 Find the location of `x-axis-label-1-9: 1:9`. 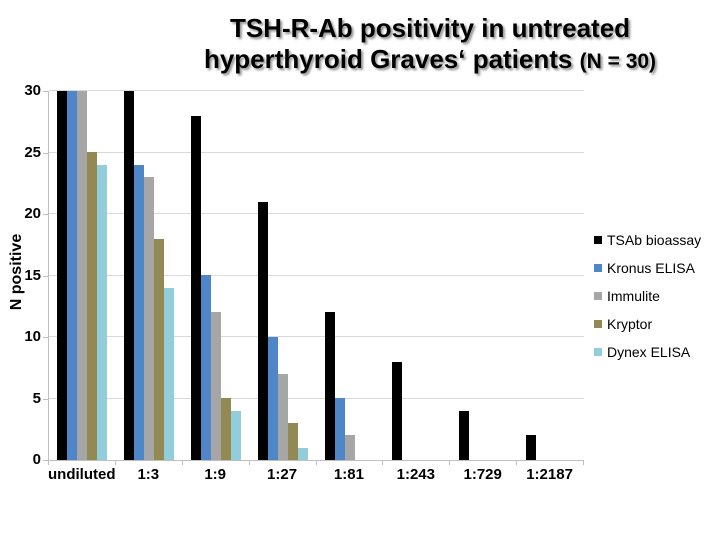

x-axis-label-1-9: 1:9 is located at coordinates (215, 474).